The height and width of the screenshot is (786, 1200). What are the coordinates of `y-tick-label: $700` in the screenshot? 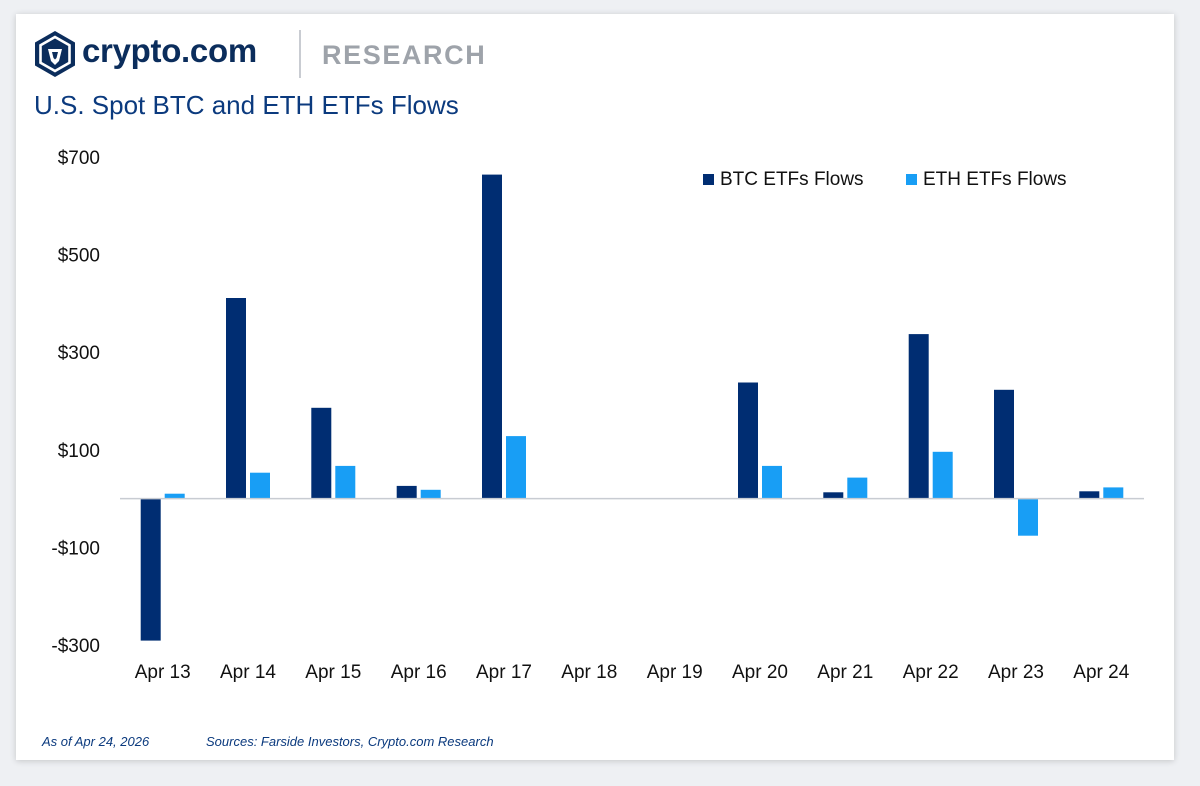 It's located at (79, 158).